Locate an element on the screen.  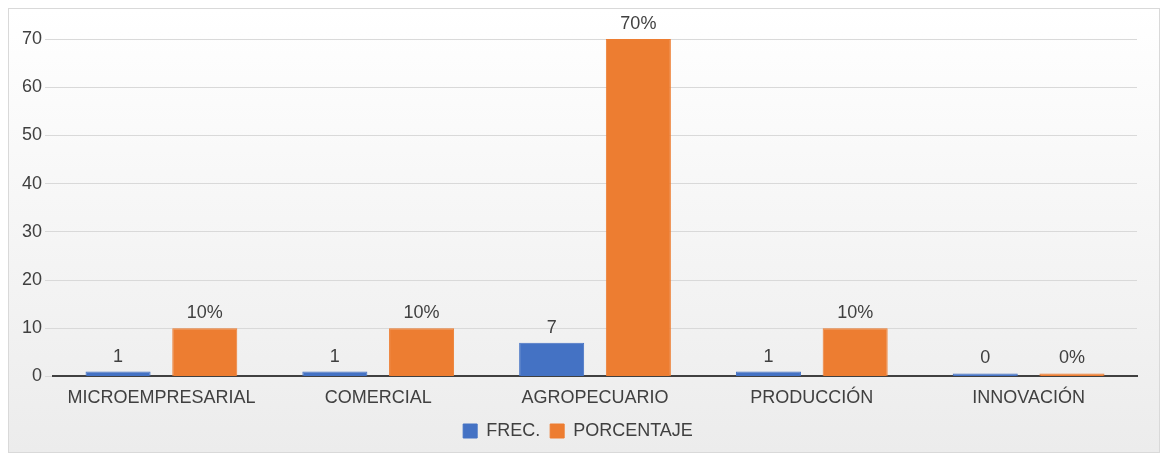
y-tick-label: 70 is located at coordinates (32, 37).